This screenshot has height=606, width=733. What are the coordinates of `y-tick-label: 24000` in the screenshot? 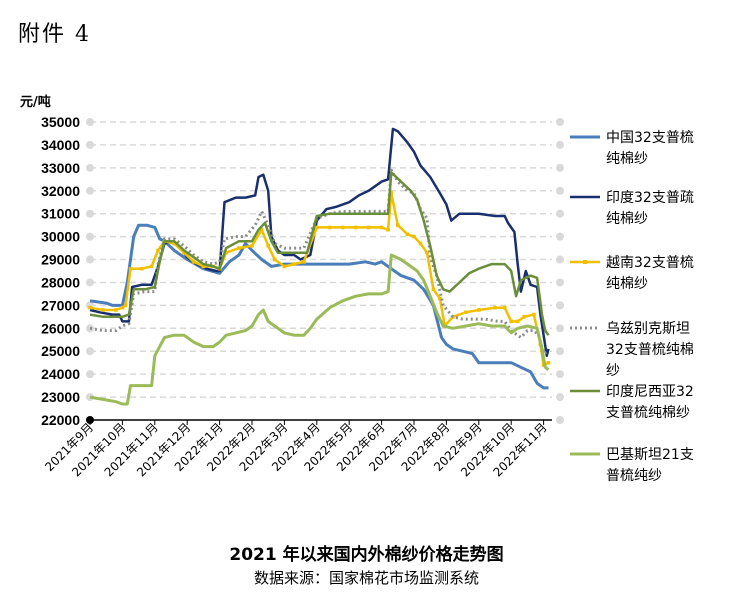 It's located at (60, 374).